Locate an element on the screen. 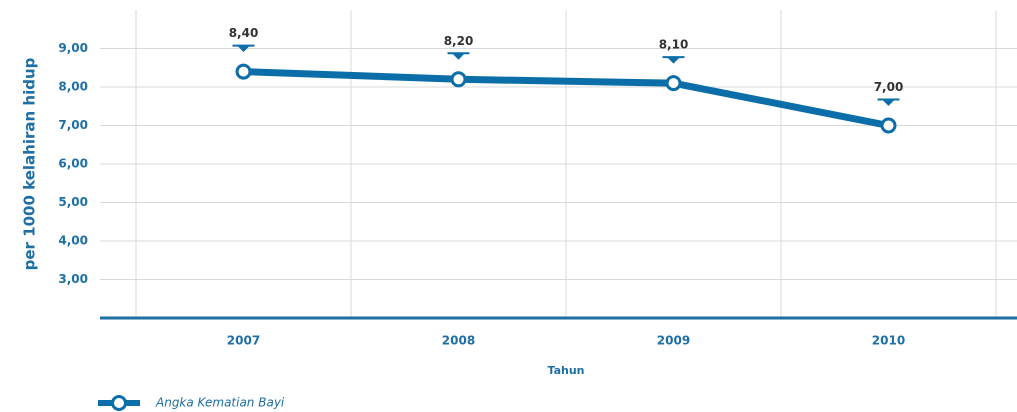 This screenshot has width=1017, height=412. legend-label: Angka Kematian Bayi is located at coordinates (220, 403).